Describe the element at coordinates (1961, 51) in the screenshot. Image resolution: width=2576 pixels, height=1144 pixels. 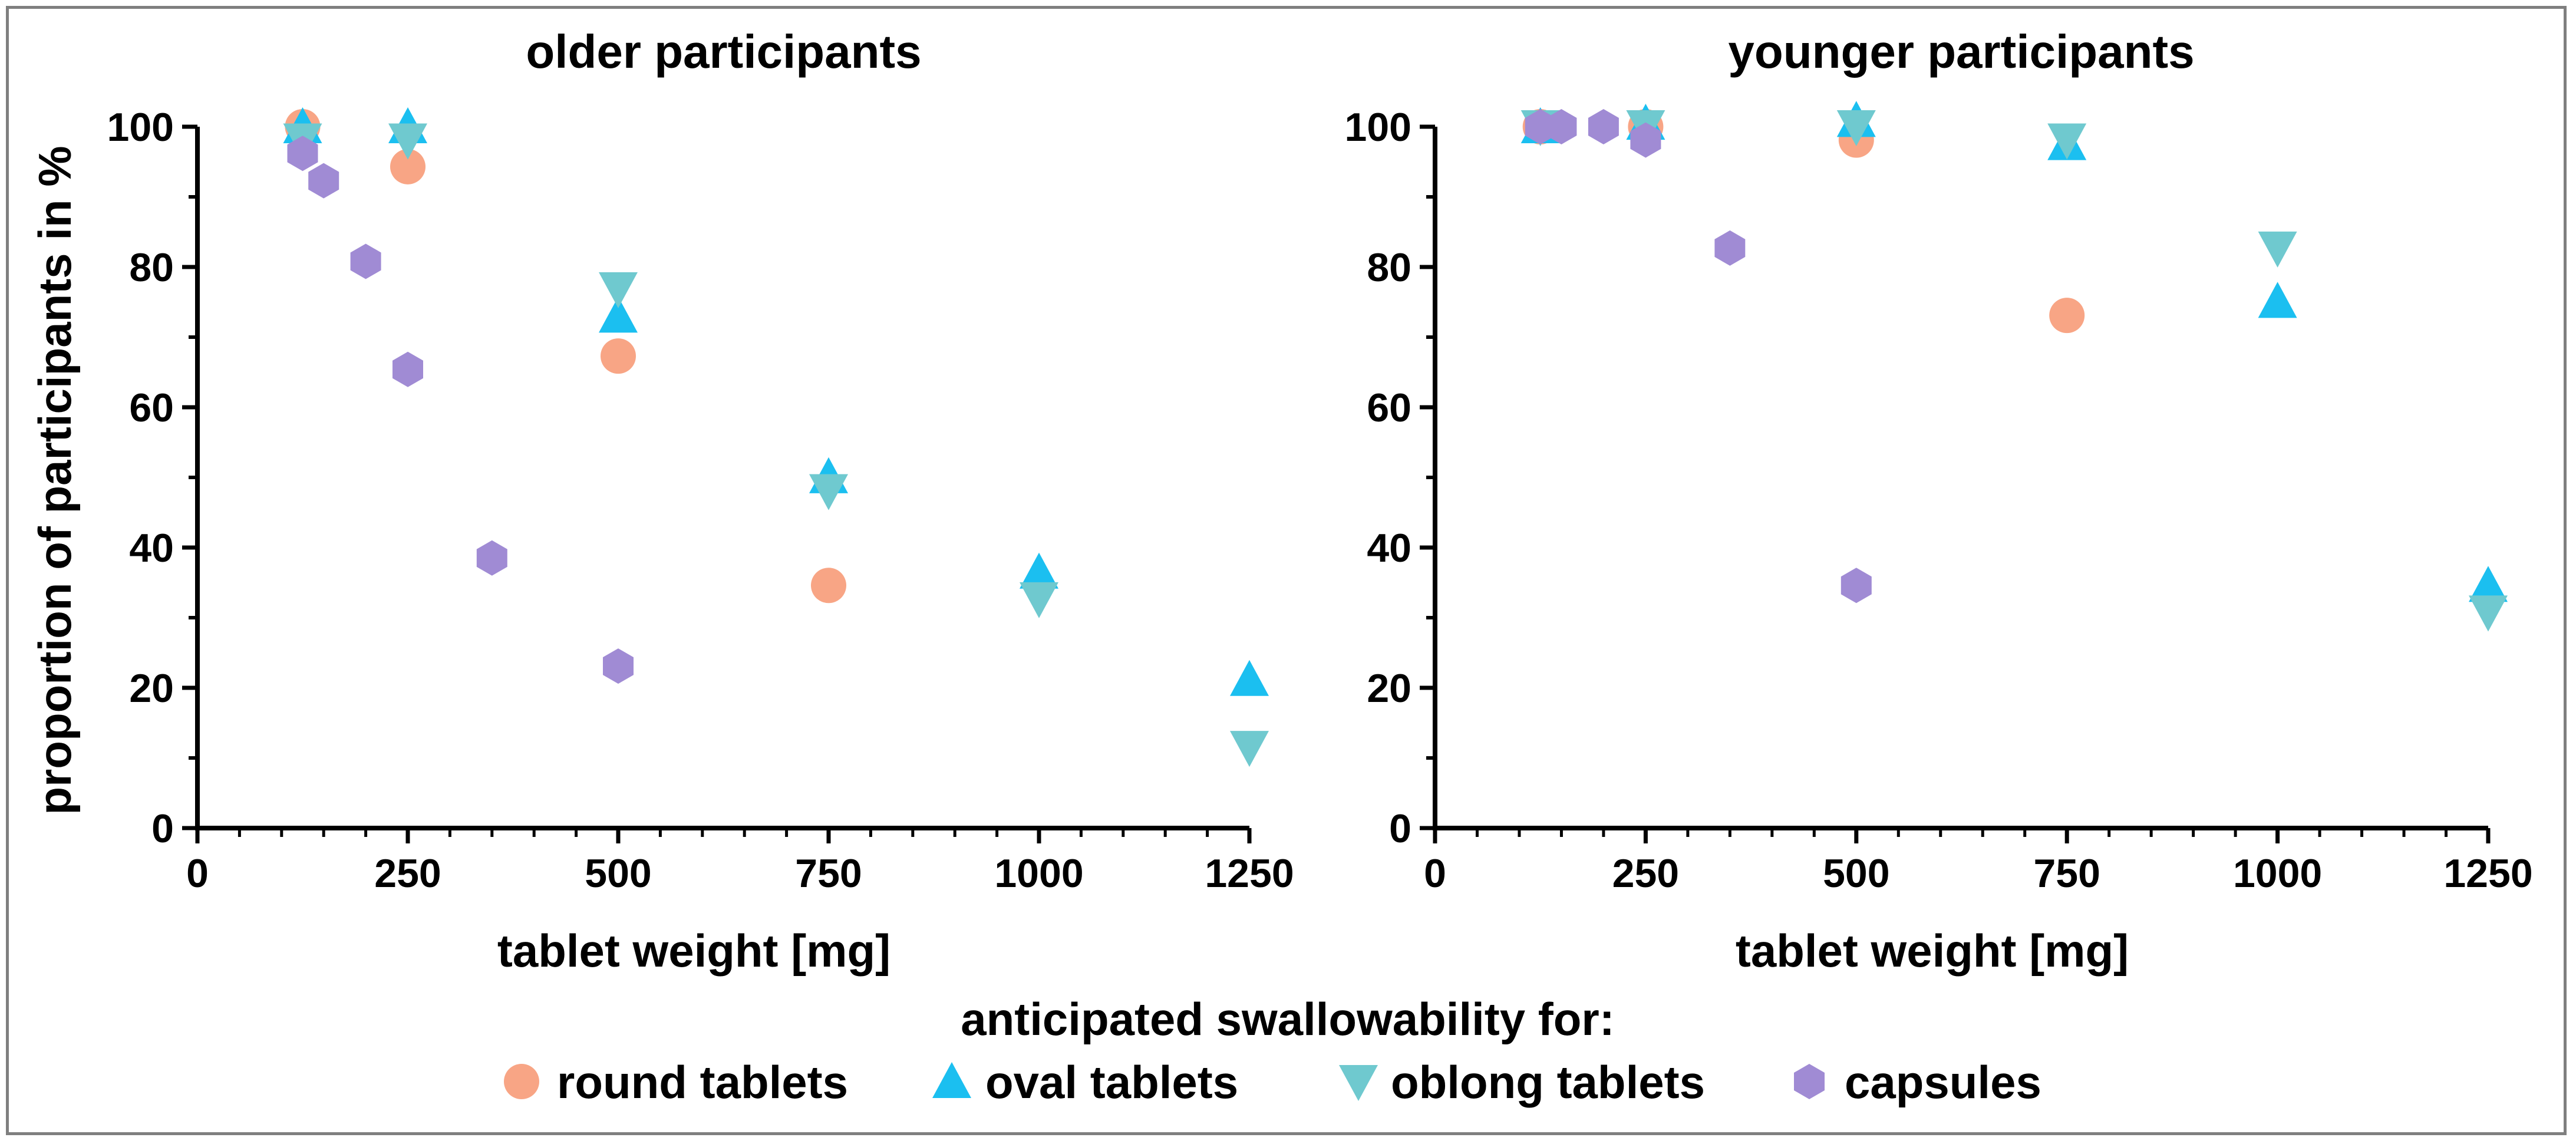
I see `panel-title: younger participants` at that location.